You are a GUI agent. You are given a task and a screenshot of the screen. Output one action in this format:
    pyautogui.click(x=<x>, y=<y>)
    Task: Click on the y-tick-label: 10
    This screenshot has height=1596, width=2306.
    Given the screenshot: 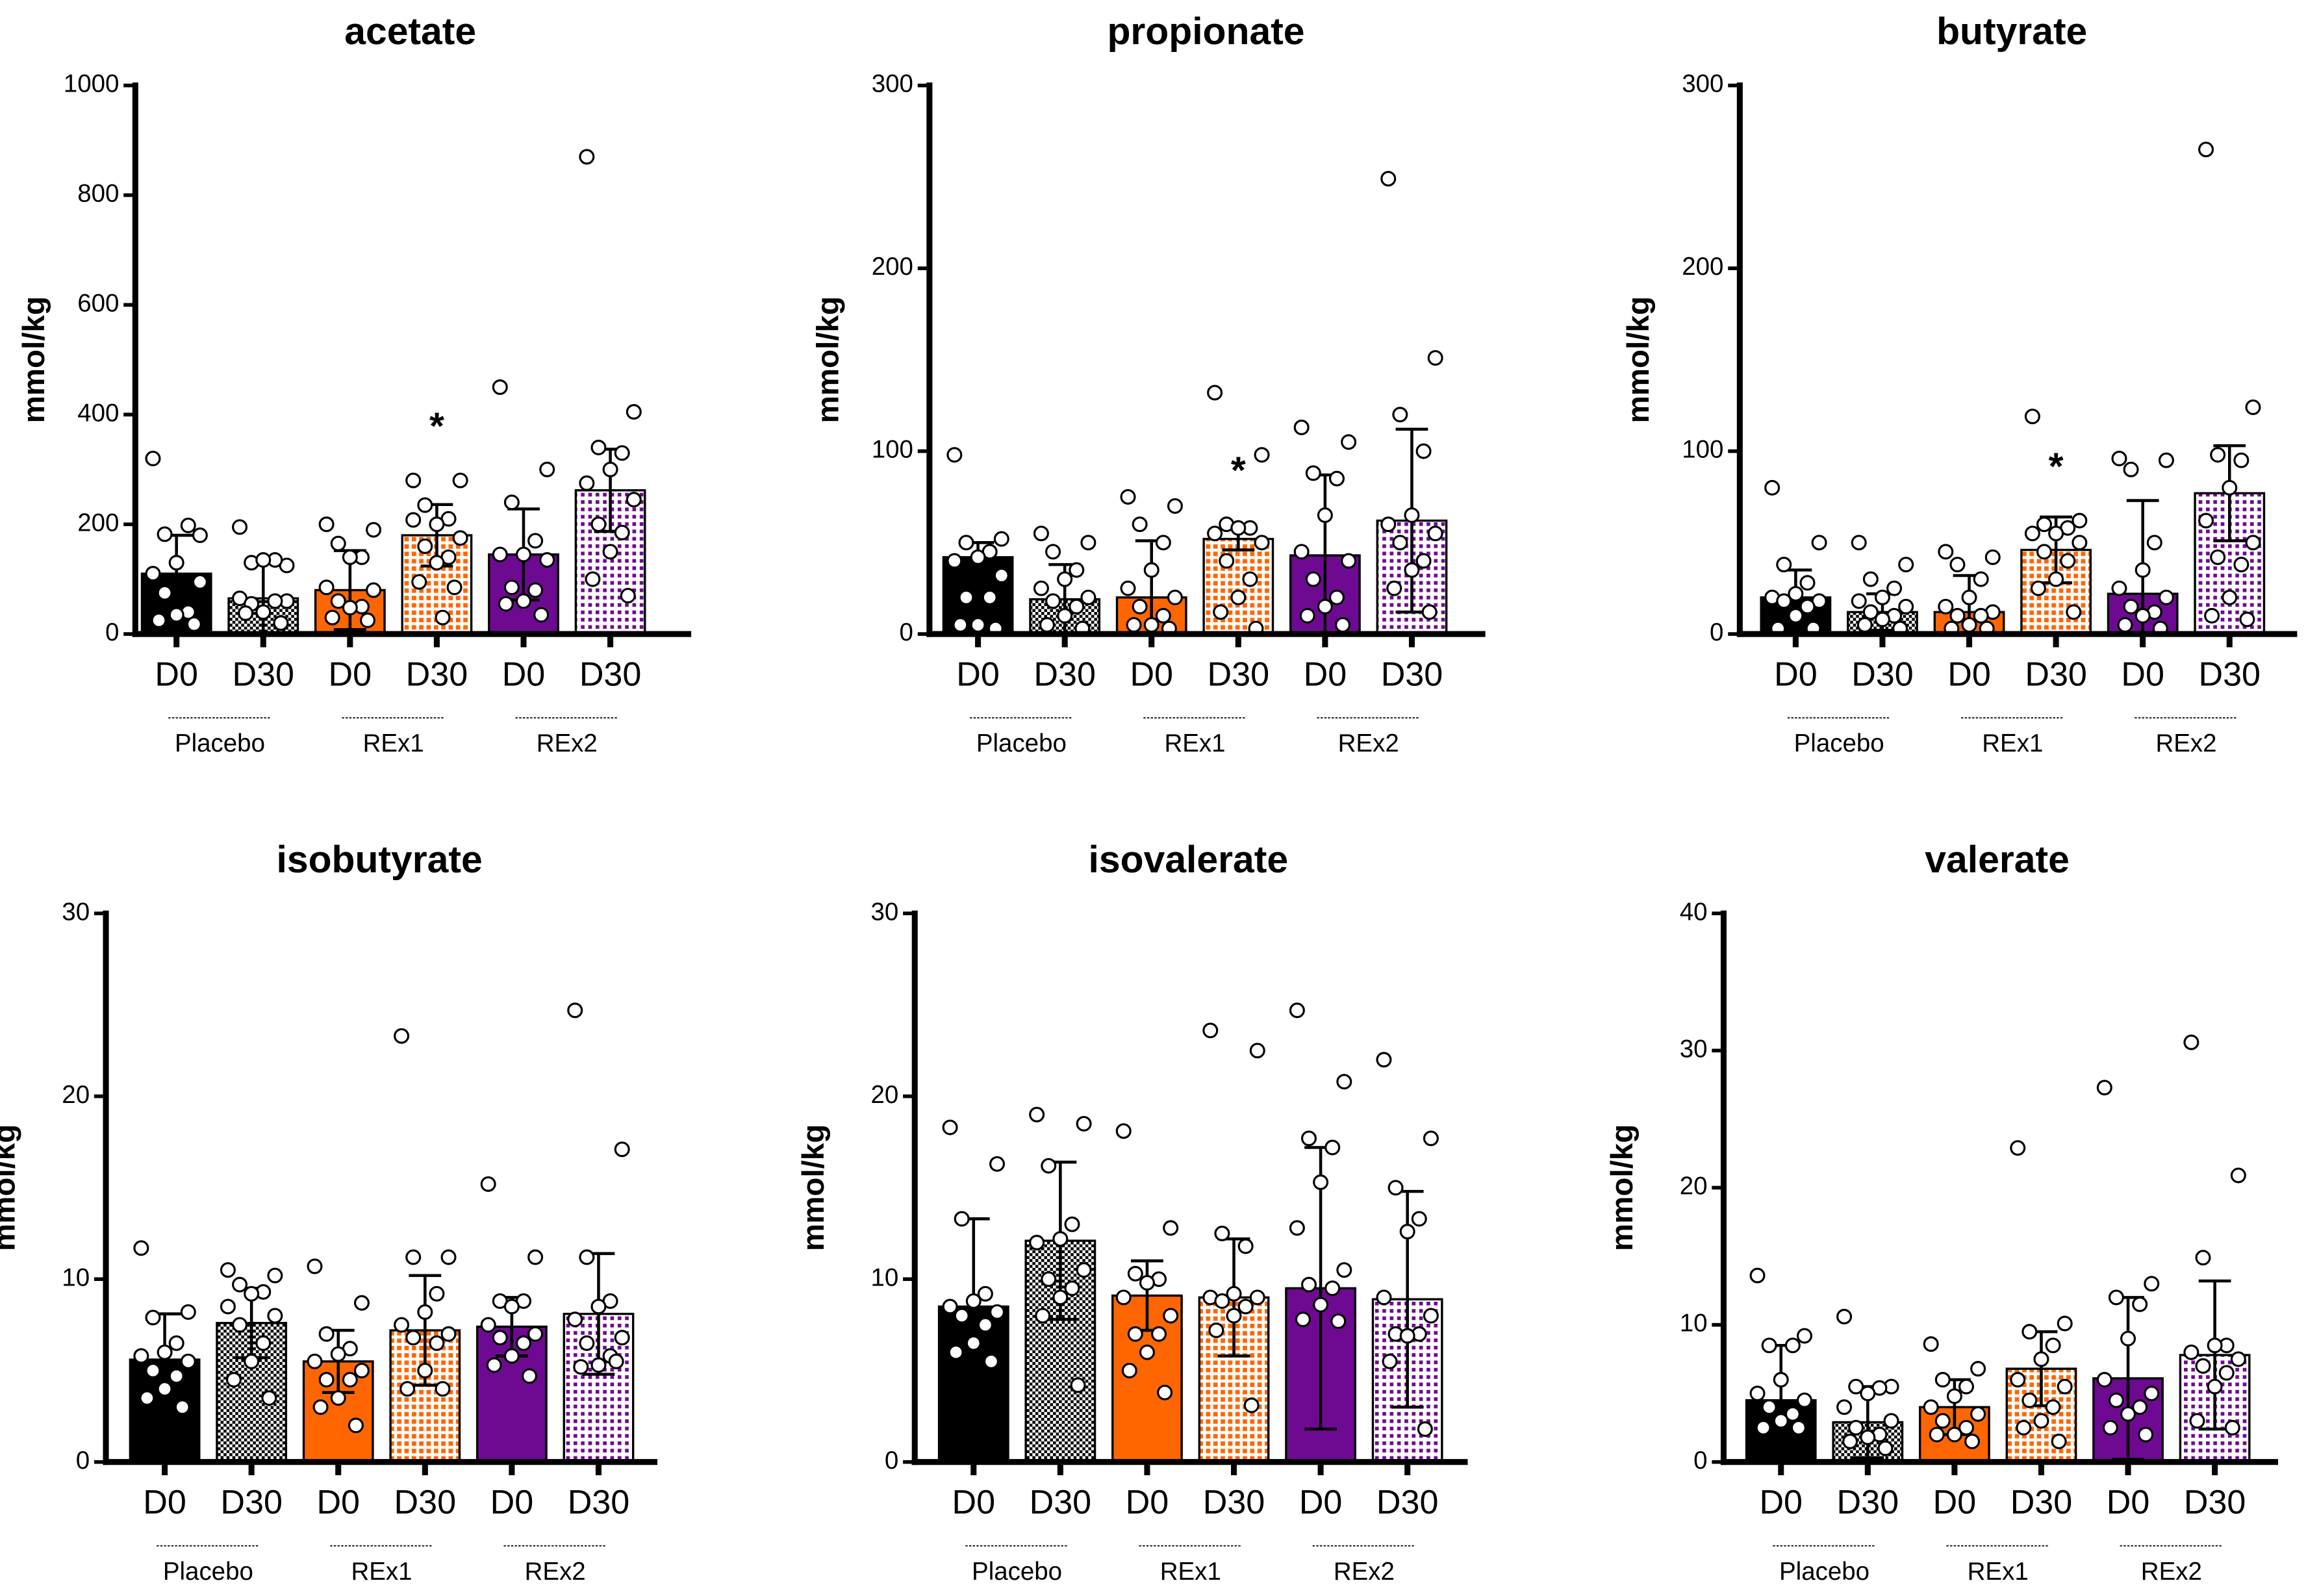 What is the action you would take?
    pyautogui.click(x=1694, y=1323)
    